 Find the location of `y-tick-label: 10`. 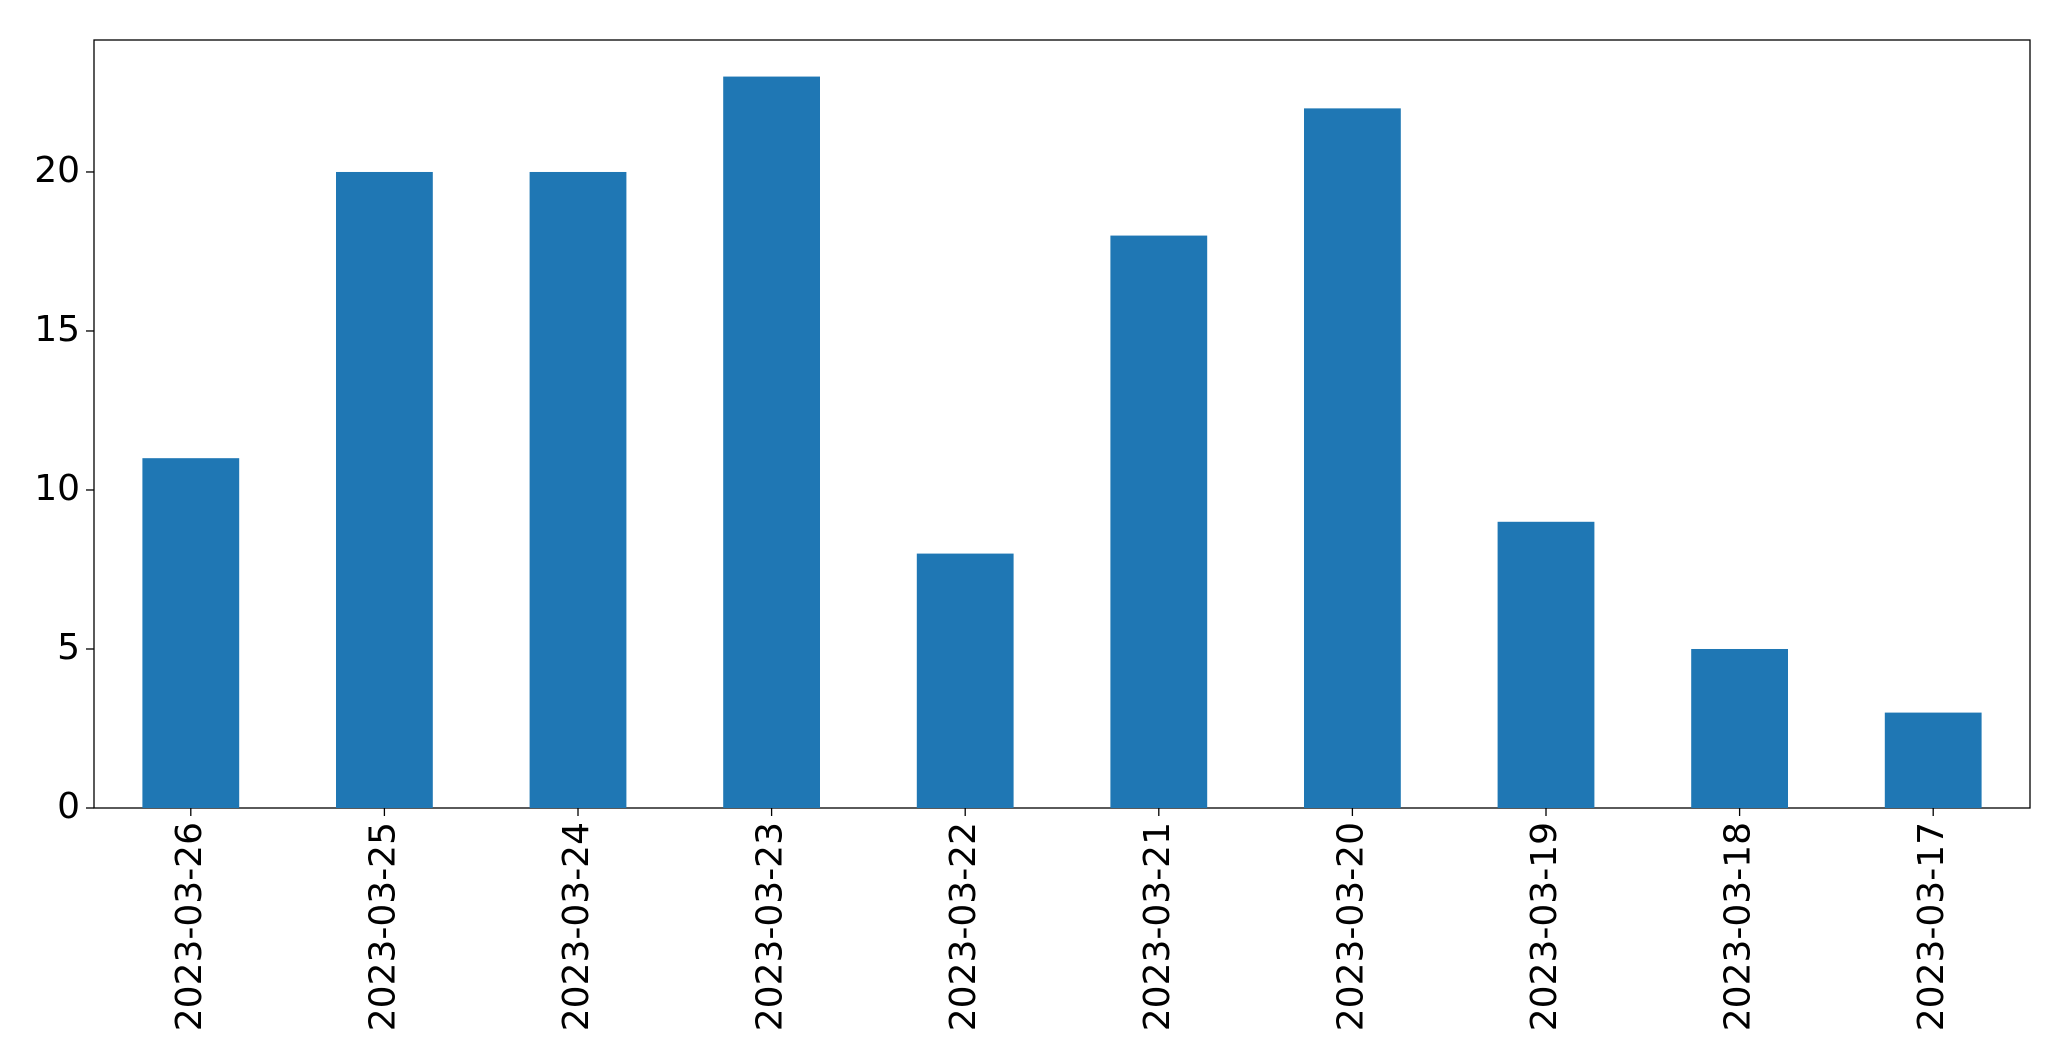

y-tick-label: 10 is located at coordinates (57, 488).